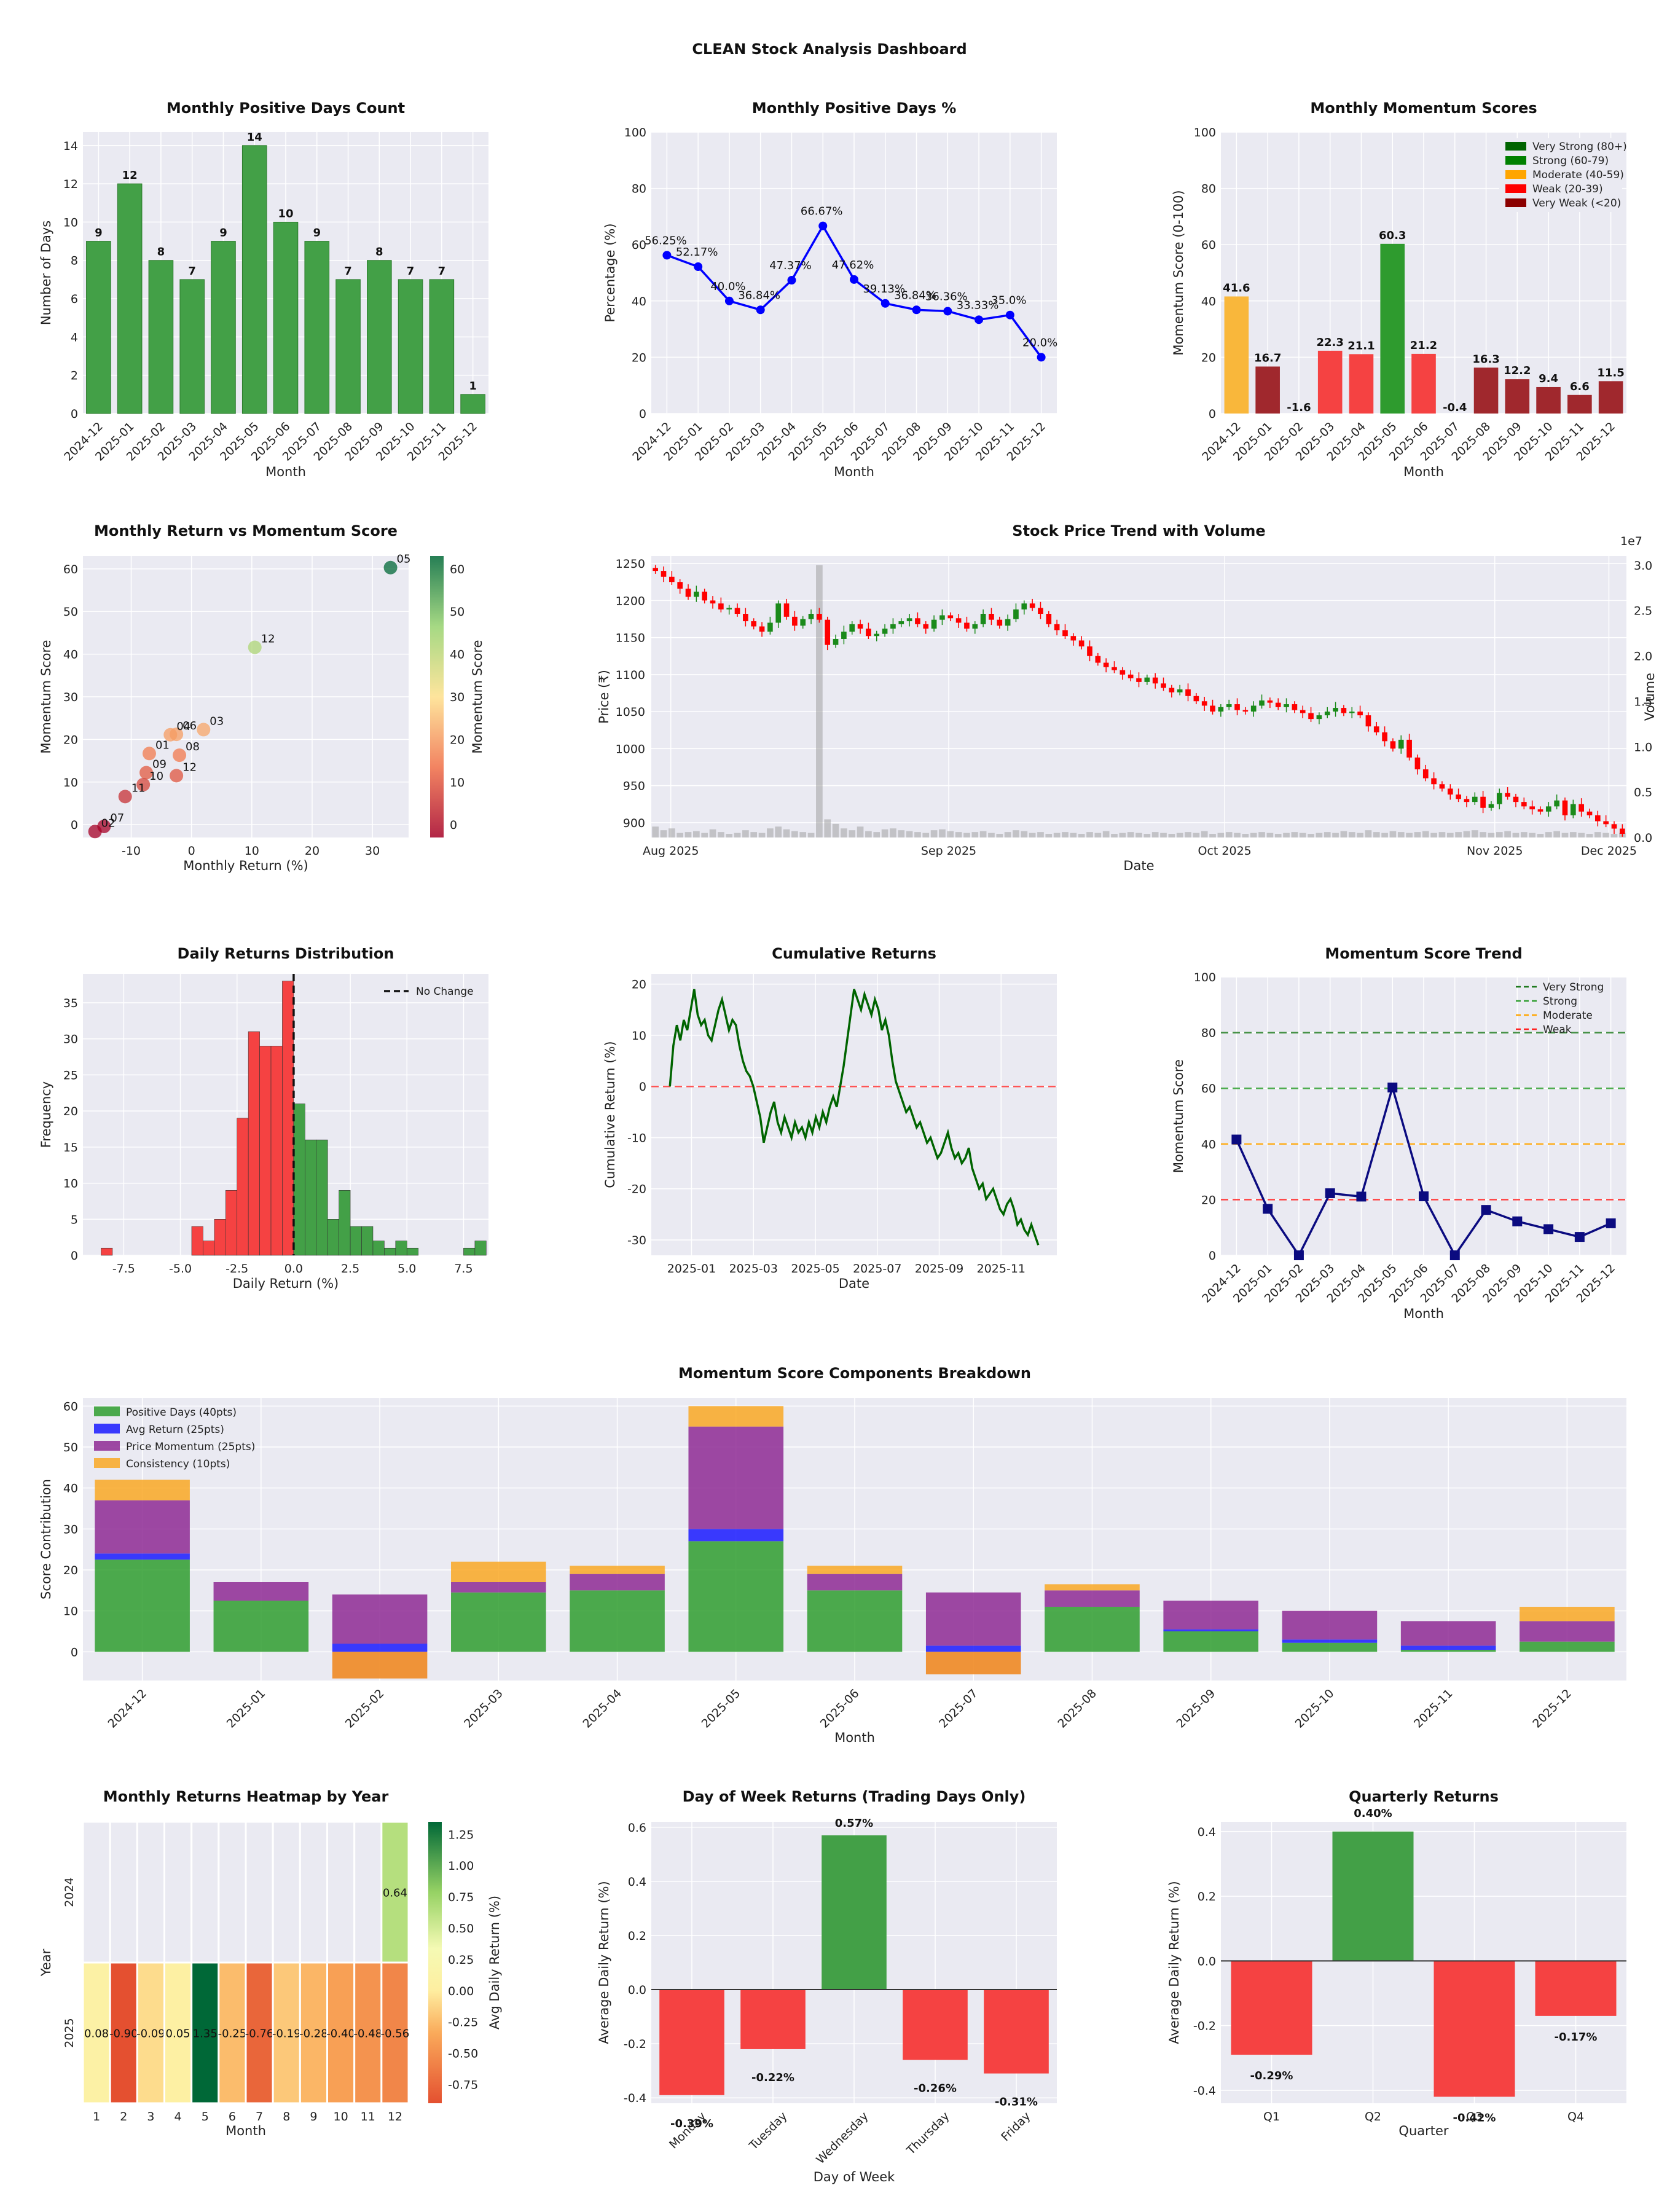 The image size is (1659, 2212). I want to click on bar-data-label: 11.5, so click(1610, 372).